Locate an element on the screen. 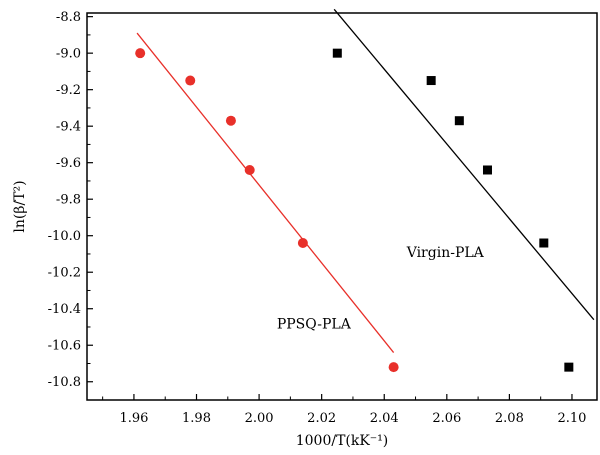 This screenshot has width=600, height=455. y-tick-label: -9.4 is located at coordinates (68, 127).